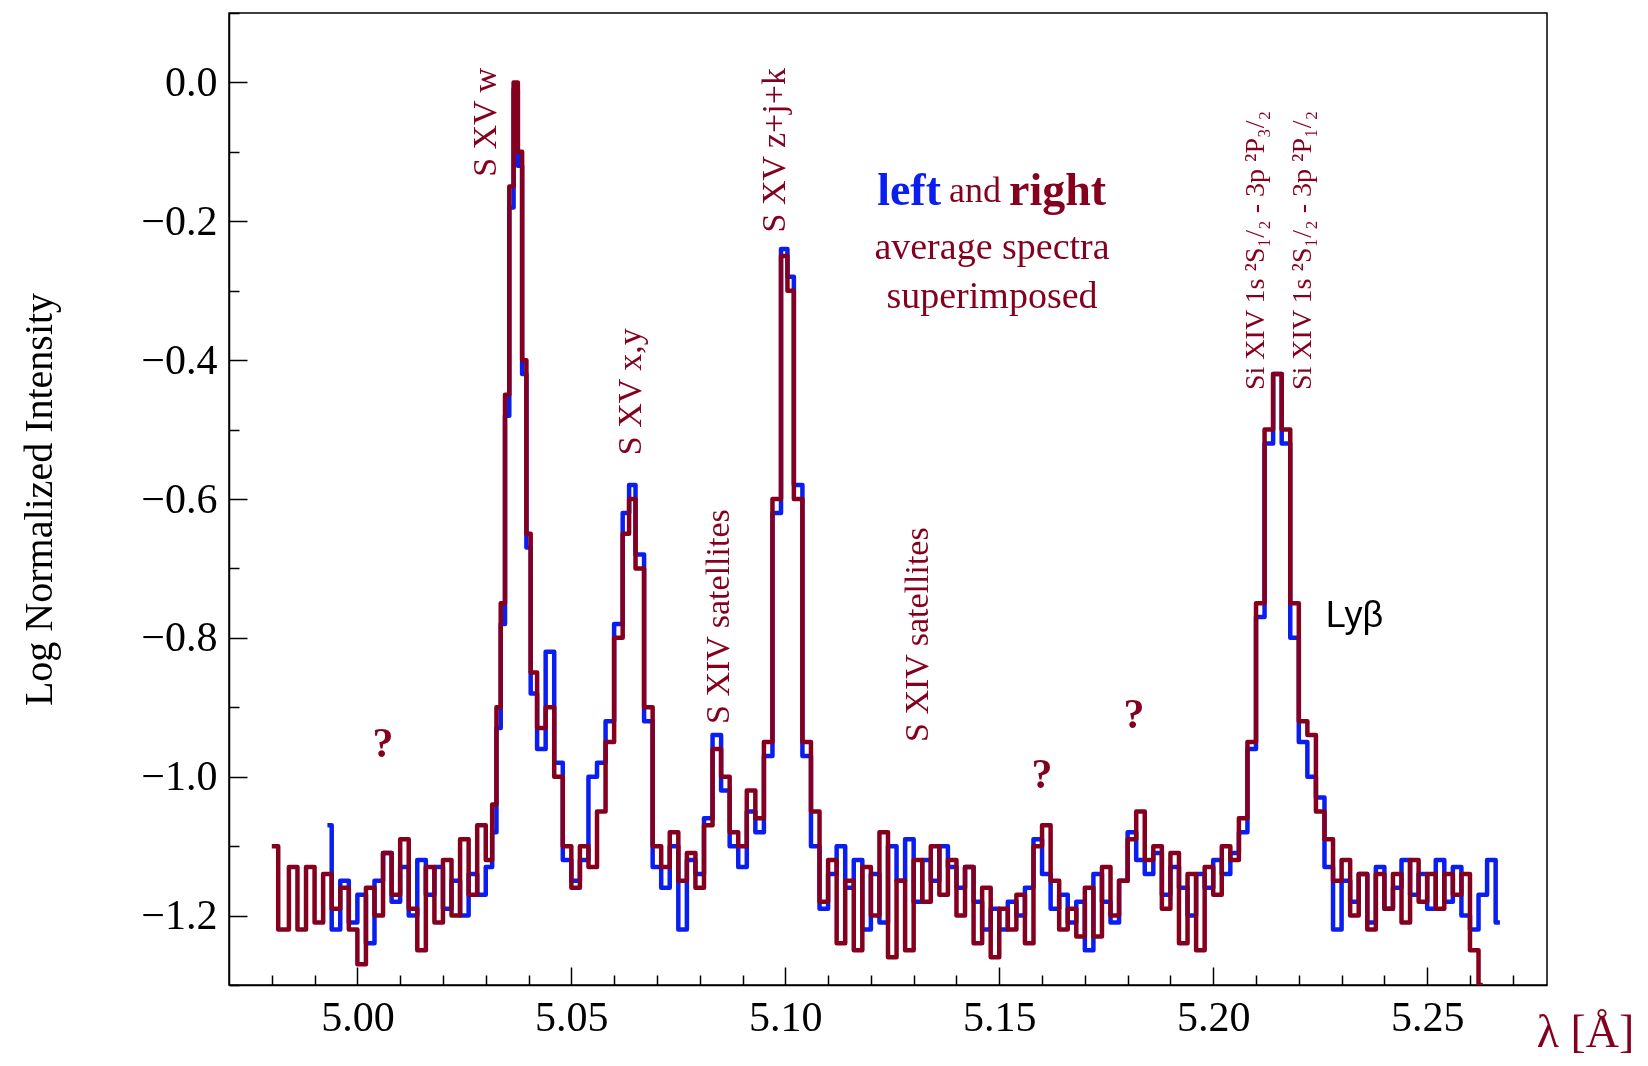  Describe the element at coordinates (1000, 1016) in the screenshot. I see `x-tick-label: 5.15` at that location.